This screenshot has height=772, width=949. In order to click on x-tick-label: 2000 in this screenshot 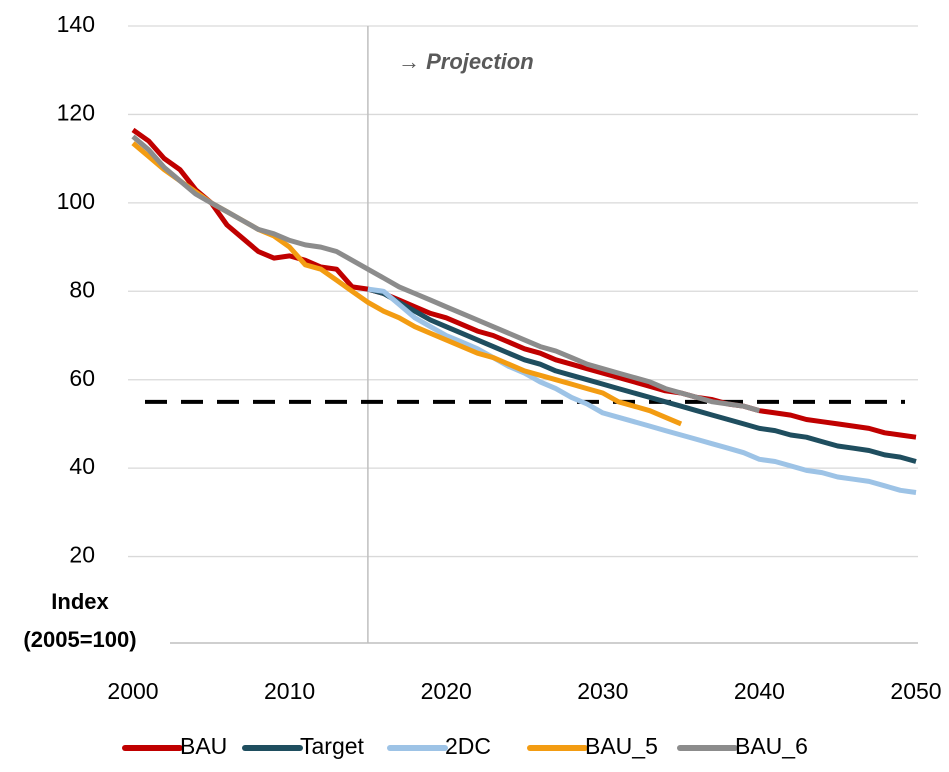, I will do `click(132, 691)`.